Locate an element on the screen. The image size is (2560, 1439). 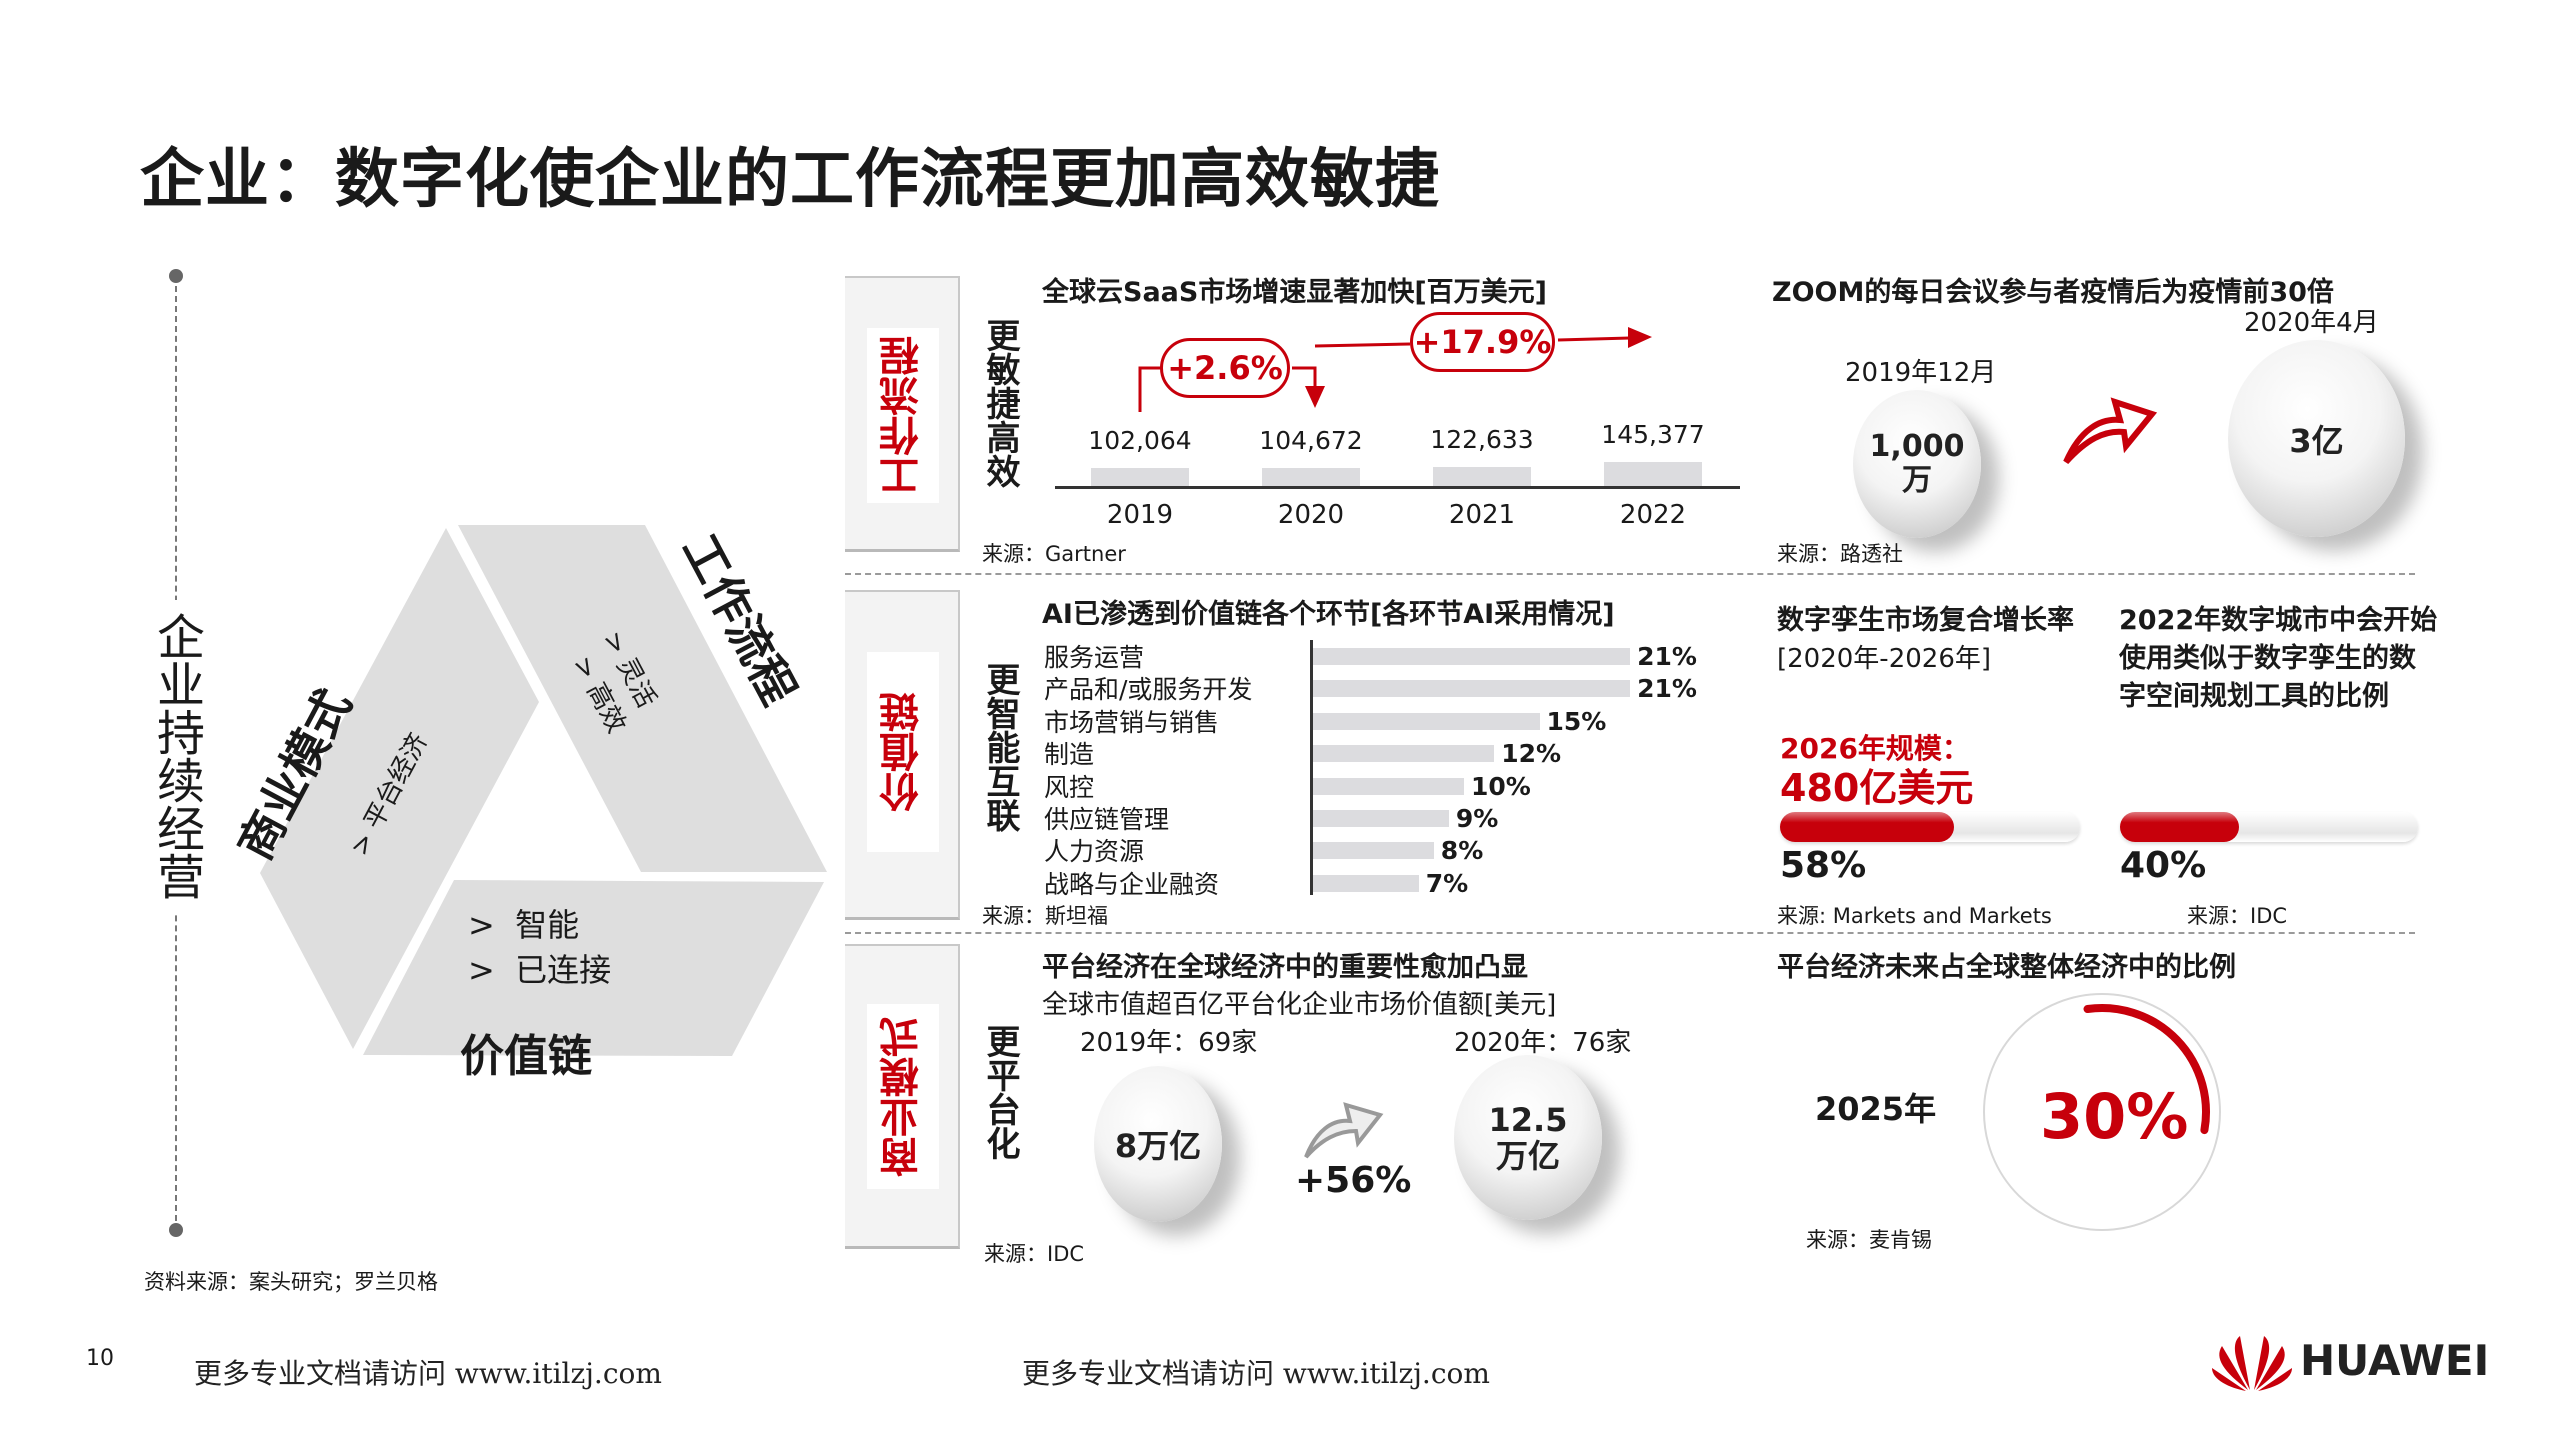
saas-source: 来源：Gartner is located at coordinates (1054, 554).